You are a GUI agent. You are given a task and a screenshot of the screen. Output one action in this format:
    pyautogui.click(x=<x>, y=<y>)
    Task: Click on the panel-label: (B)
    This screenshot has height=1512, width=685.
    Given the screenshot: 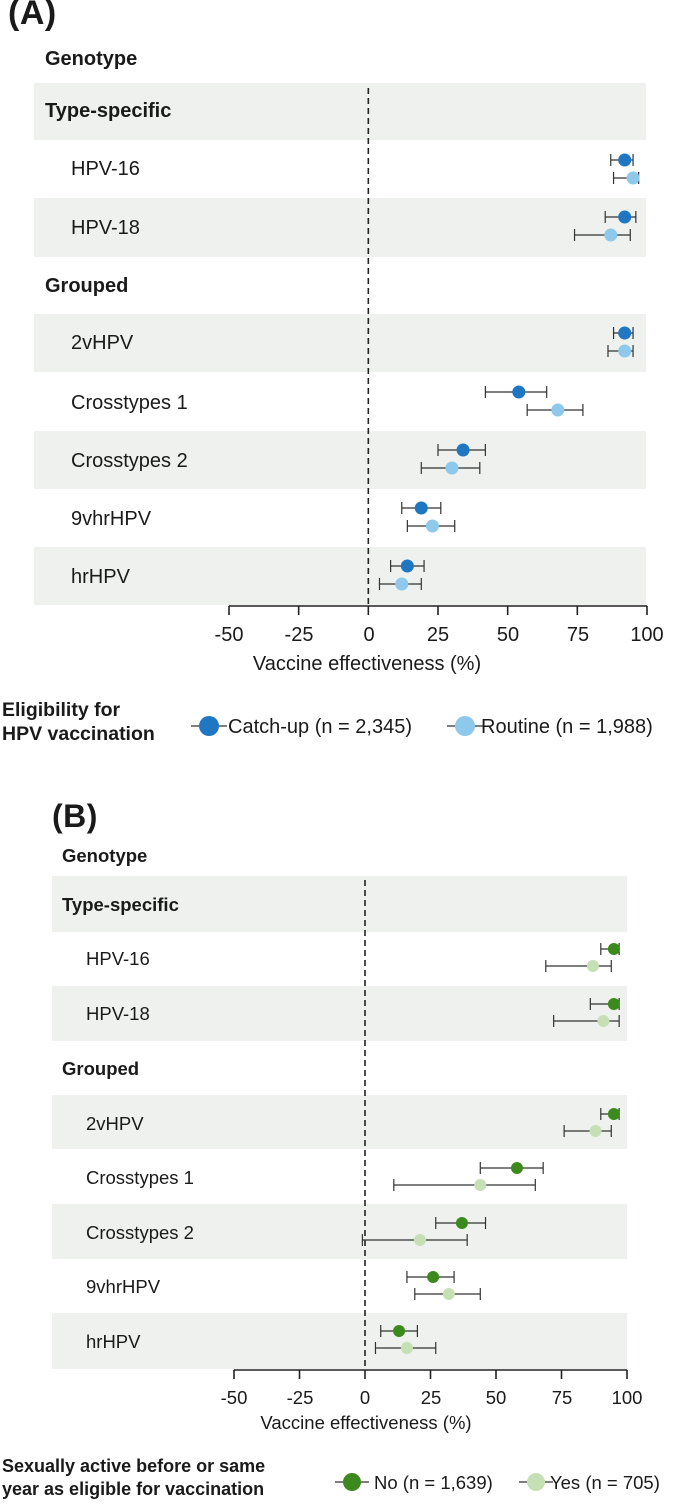 What is the action you would take?
    pyautogui.click(x=75, y=816)
    